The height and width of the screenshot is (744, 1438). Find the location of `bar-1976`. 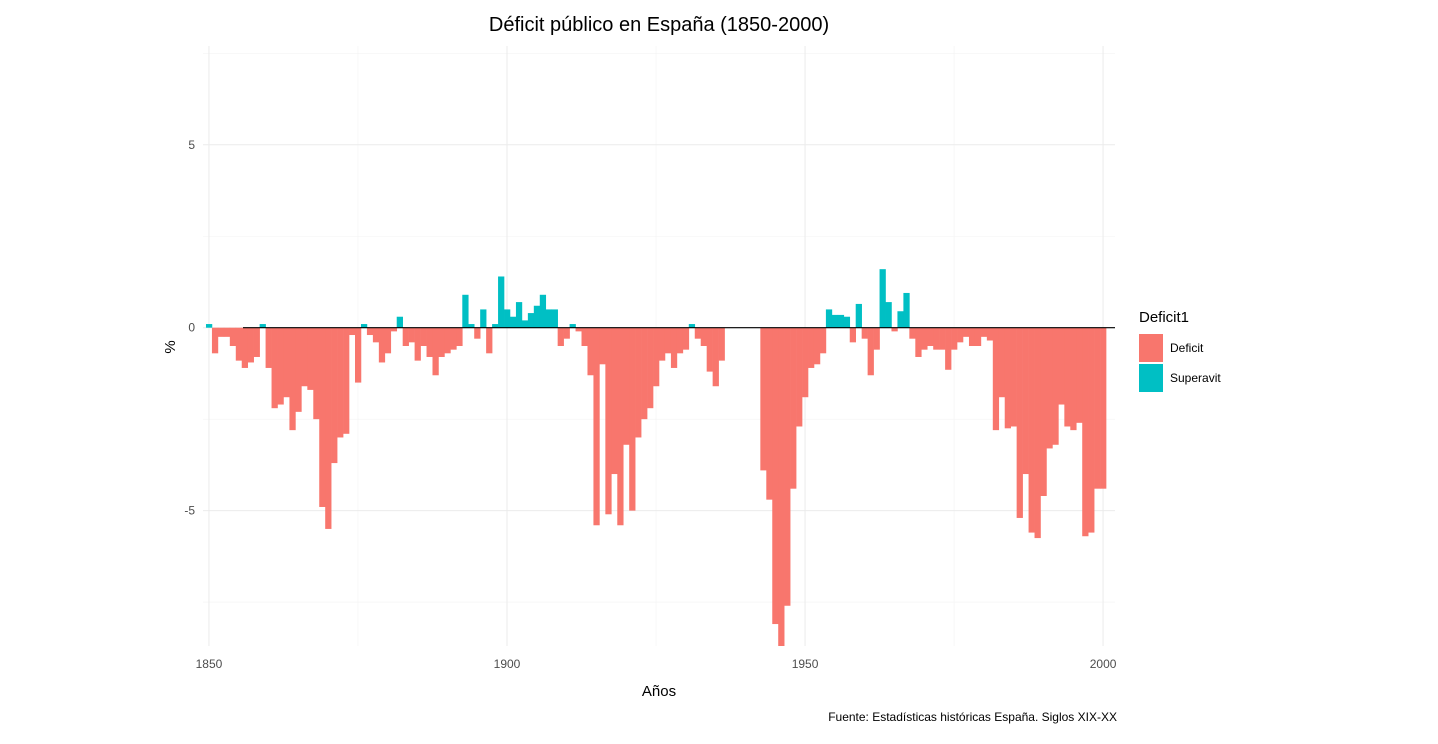

bar-1976 is located at coordinates (960, 335).